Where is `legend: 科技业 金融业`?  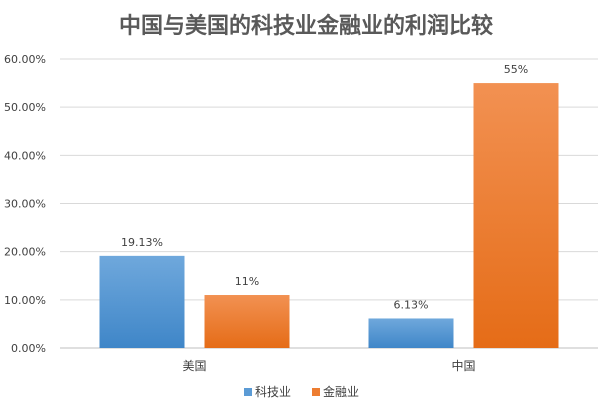
legend: 科技业 金融业 is located at coordinates (301, 391).